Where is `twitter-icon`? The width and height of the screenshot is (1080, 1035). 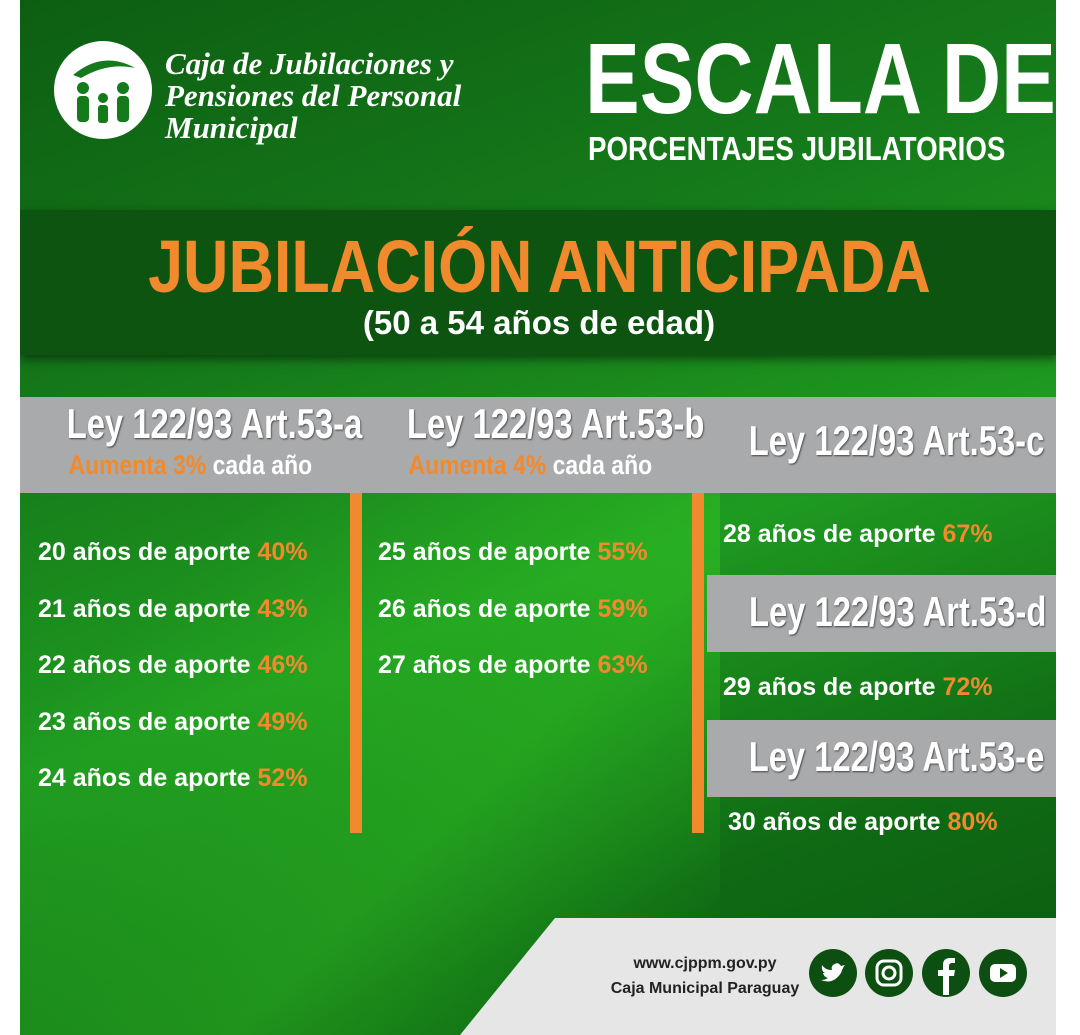
twitter-icon is located at coordinates (833, 973).